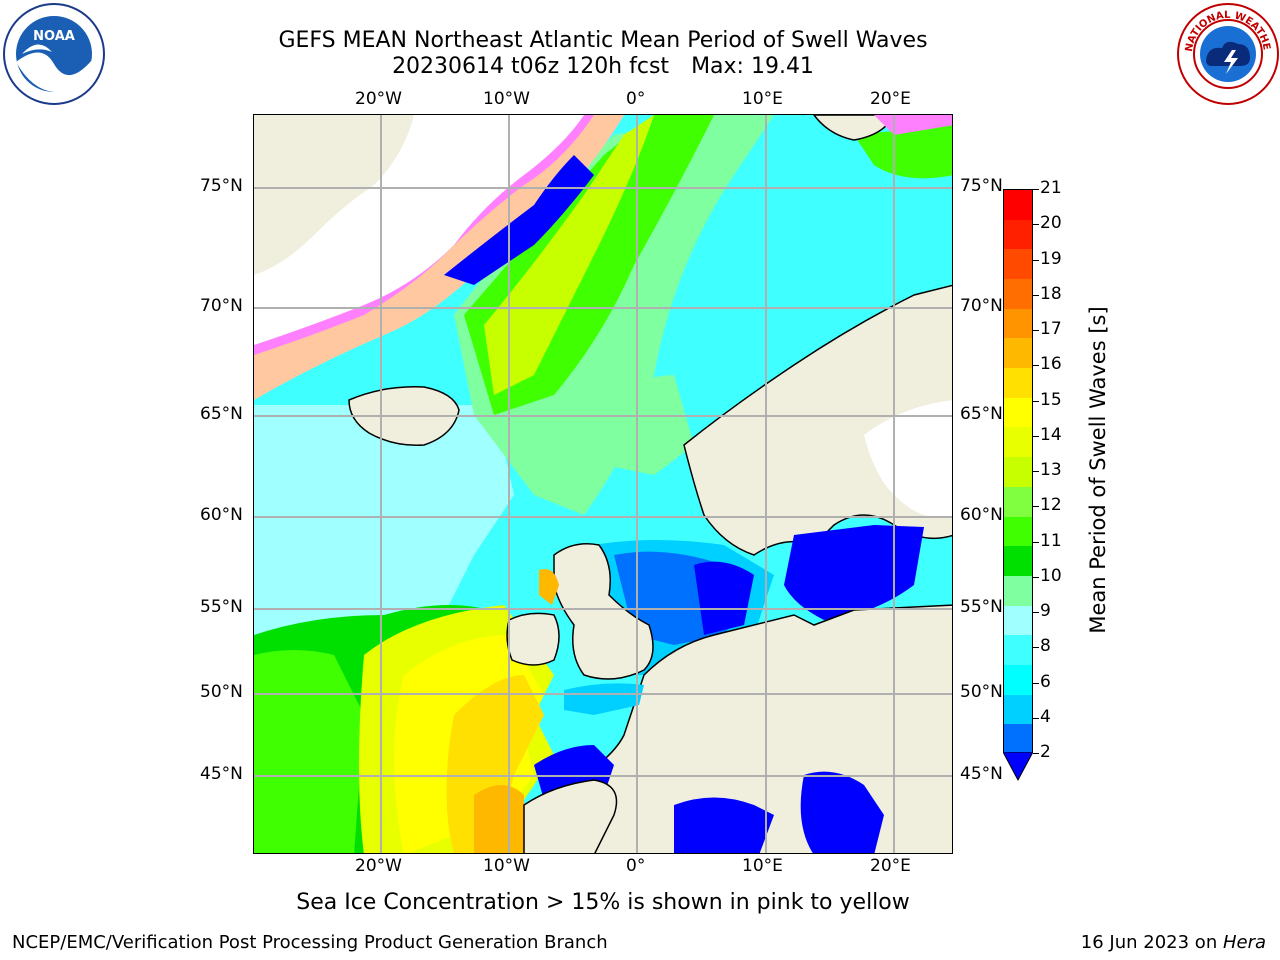 This screenshot has height=960, width=1280. Describe the element at coordinates (981, 774) in the screenshot. I see `lat-label-right: 45°N` at that location.